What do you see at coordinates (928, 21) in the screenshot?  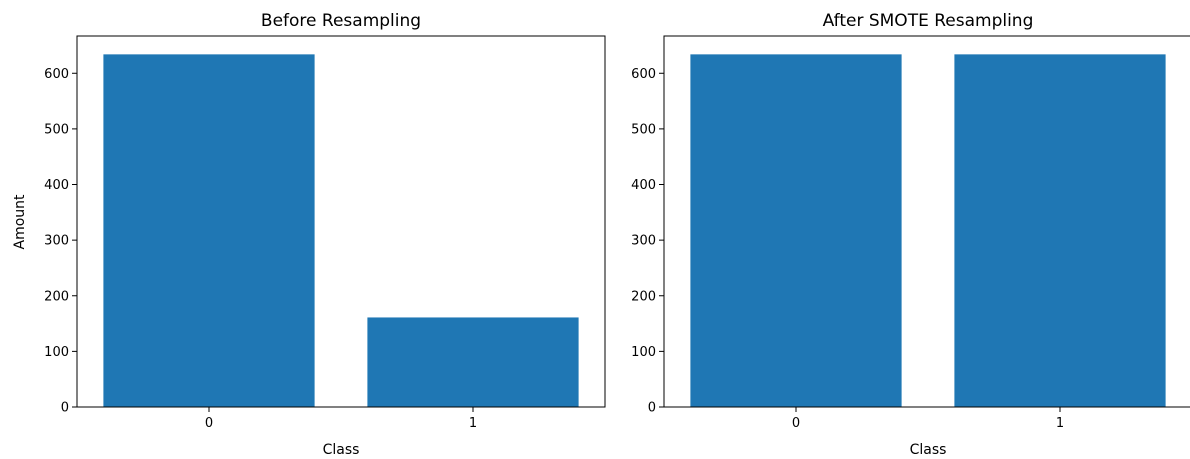 I see `chart-title: After SMOTE Resampling` at bounding box center [928, 21].